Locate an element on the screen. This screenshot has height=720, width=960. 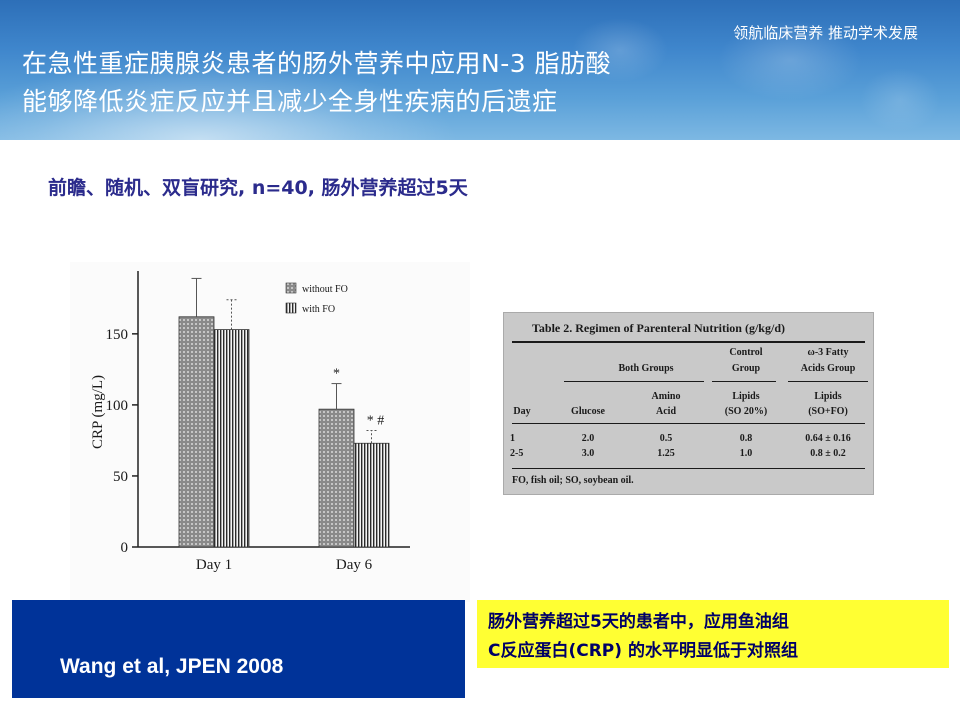
table-cell: 0.8 ± 0.2 is located at coordinates (828, 453).